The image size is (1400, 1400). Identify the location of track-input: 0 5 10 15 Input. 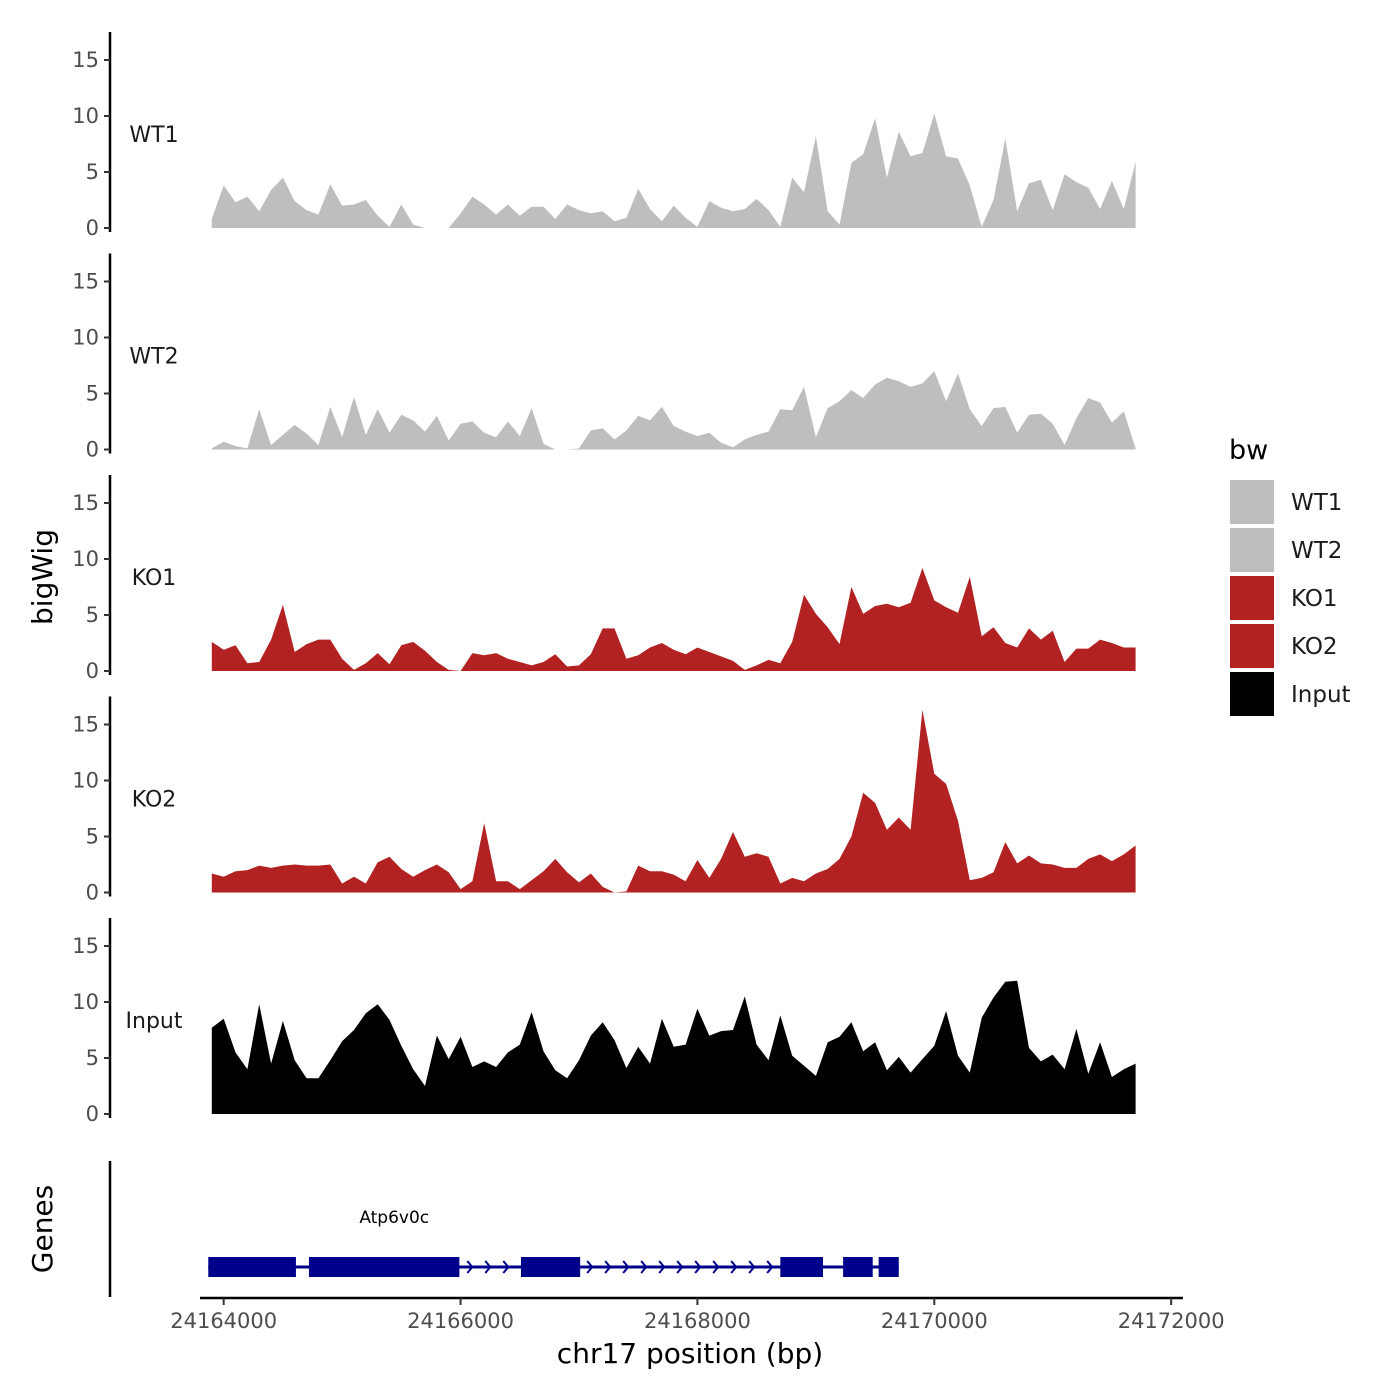
(604, 1022).